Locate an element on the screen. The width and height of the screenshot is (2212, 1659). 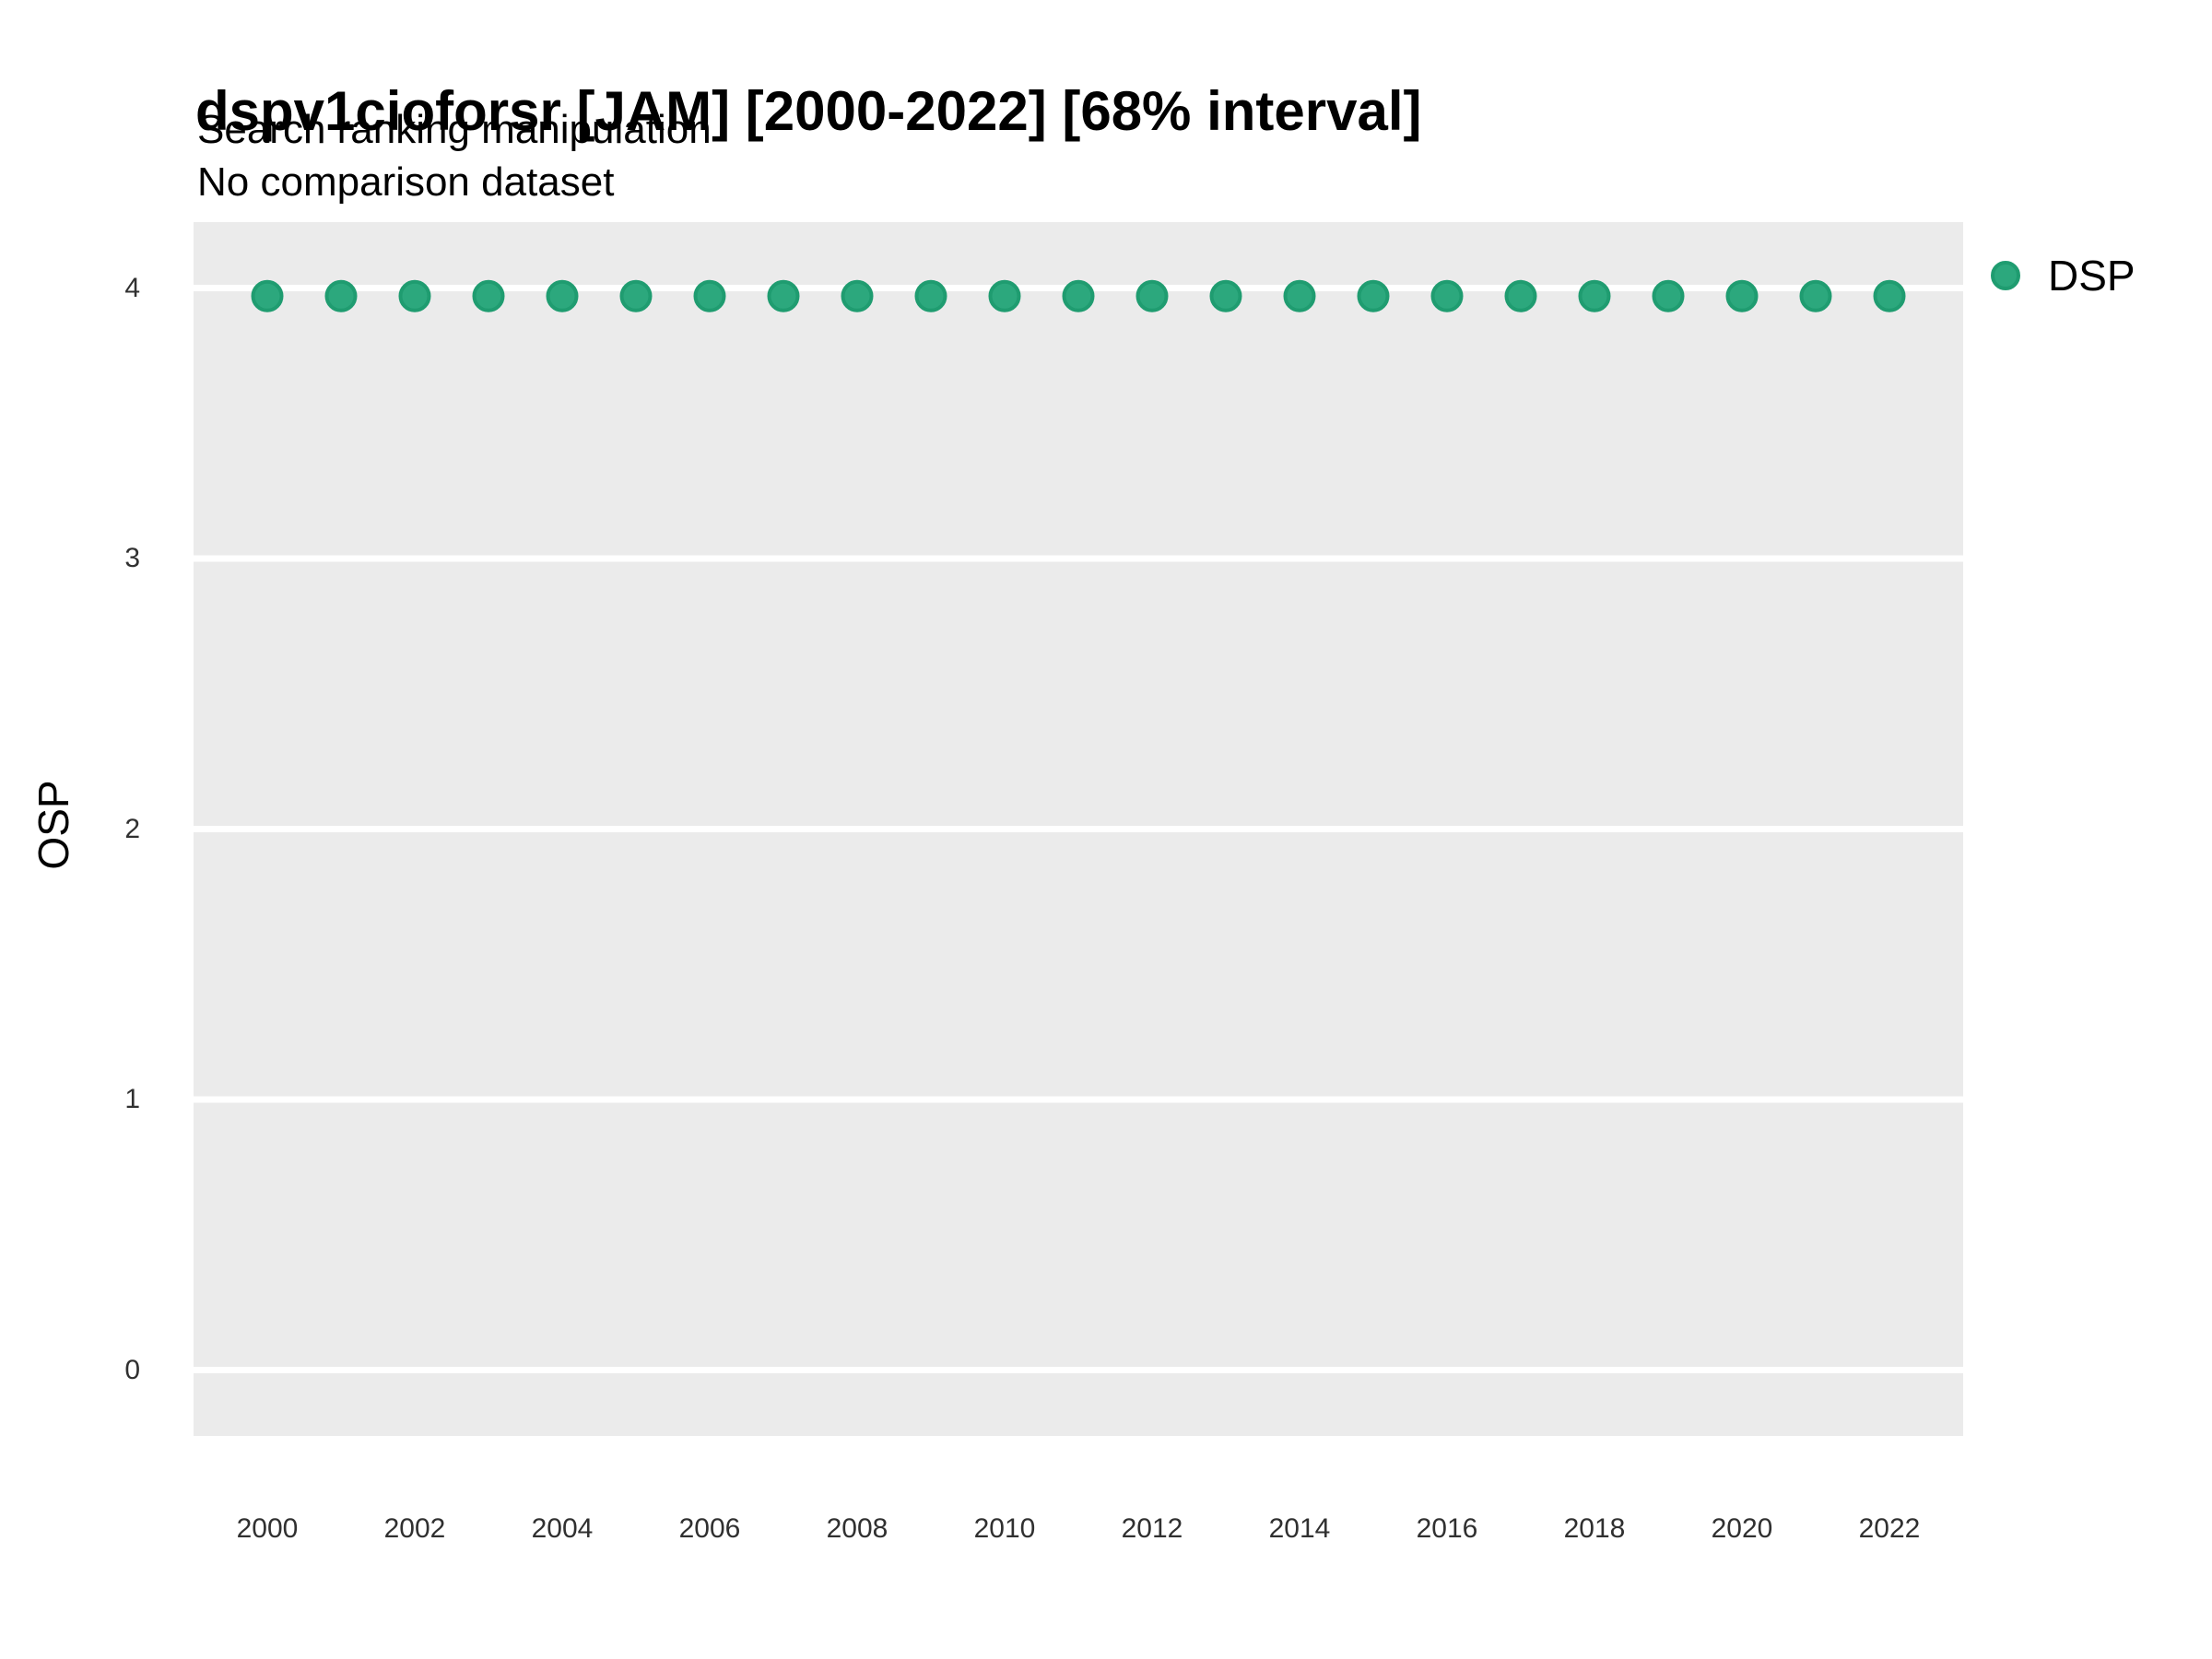
x-tick-label-2022: 2022 is located at coordinates (1889, 1528).